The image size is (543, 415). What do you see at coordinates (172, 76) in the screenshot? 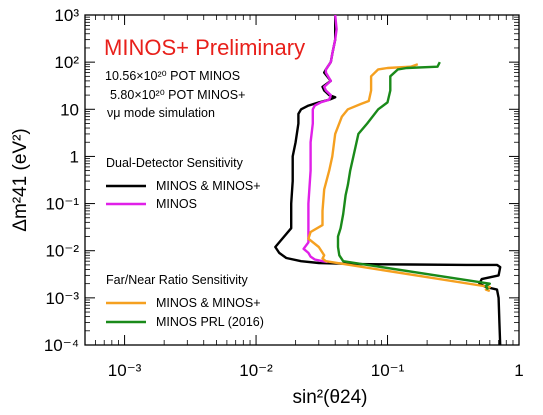
I see `annotation-pot-minos: 10.56×10²⁰ POT MINOS` at bounding box center [172, 76].